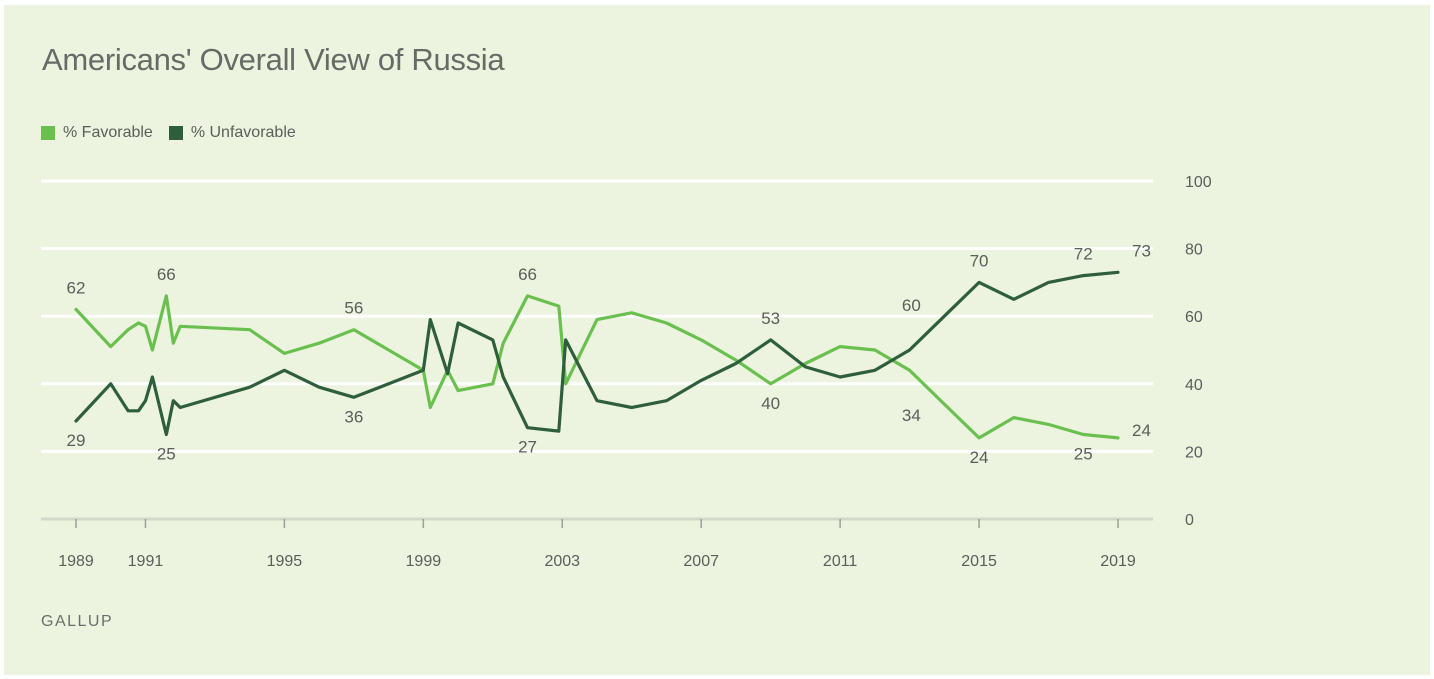 The width and height of the screenshot is (1434, 679). Describe the element at coordinates (353, 416) in the screenshot. I see `data-label-1997-36: 36` at that location.